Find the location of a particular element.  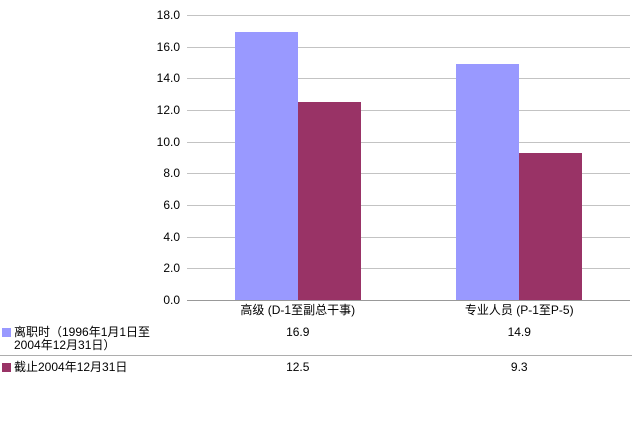

table-value-series1-cat1: 16.9 is located at coordinates (298, 332).